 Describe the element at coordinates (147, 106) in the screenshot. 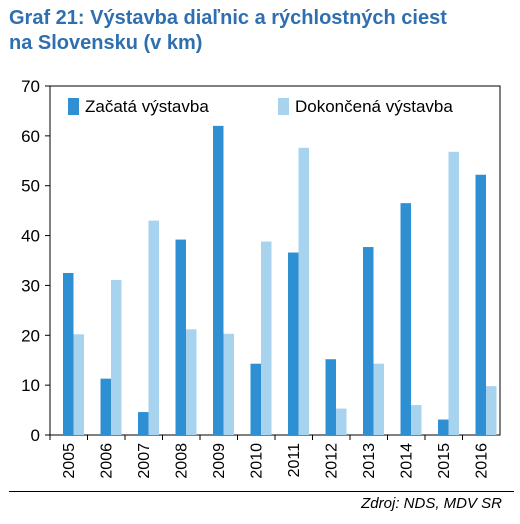

I see `legend-label-started: Začatá výstavba` at that location.